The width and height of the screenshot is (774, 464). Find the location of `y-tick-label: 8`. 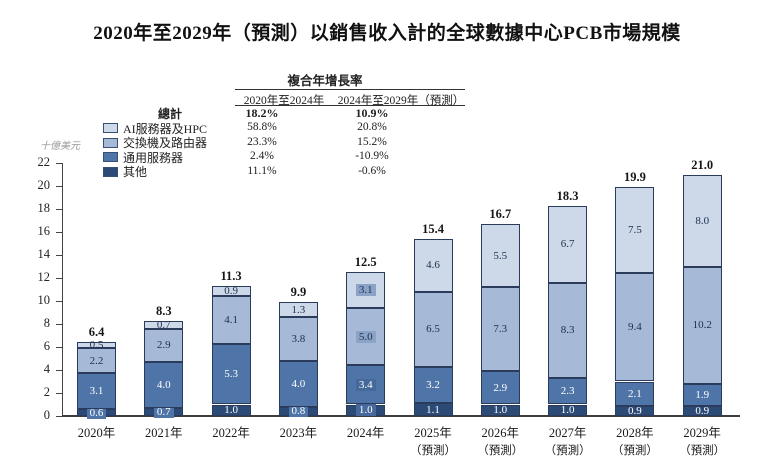

y-tick-label: 8 is located at coordinates (46, 323).